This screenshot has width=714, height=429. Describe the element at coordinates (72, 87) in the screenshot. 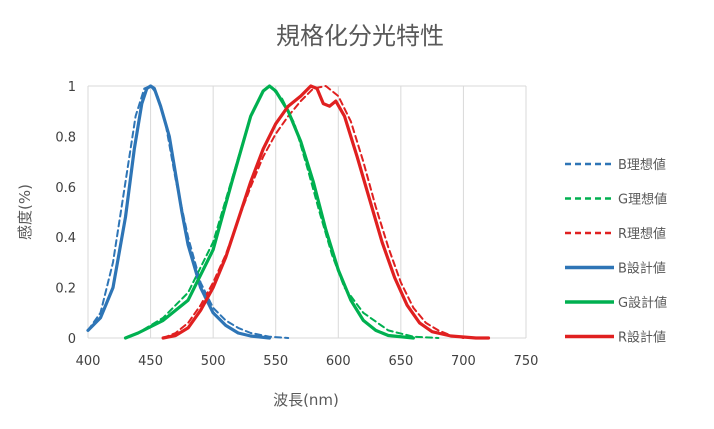

I see `y-tick-label: 1` at that location.